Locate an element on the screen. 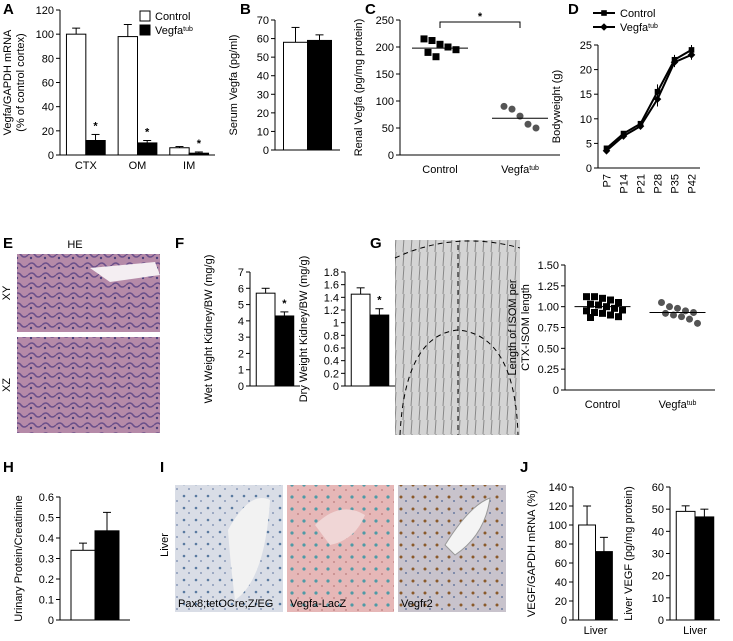  y-tick-label: 80 is located at coordinates (48, 59).